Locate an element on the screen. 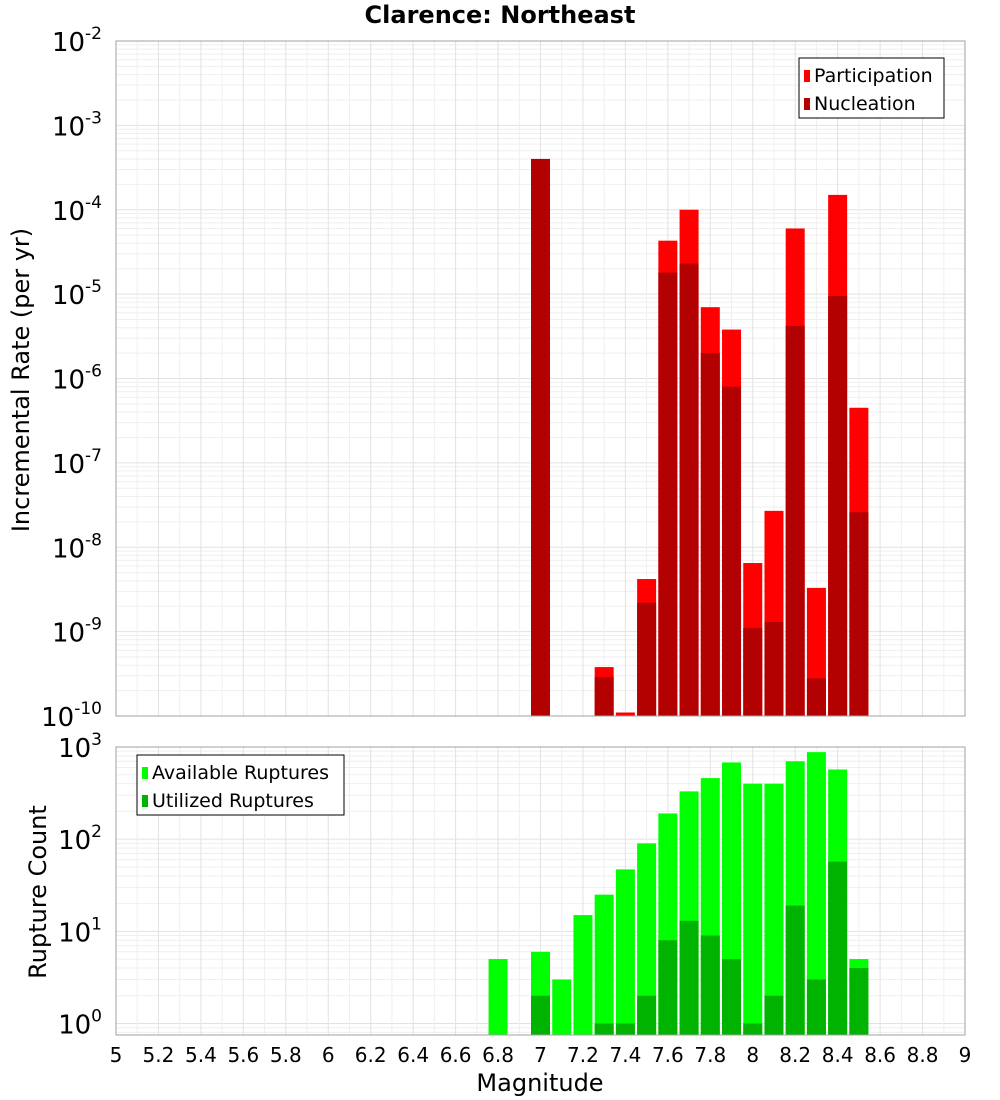  x-tick-label: 5.8 is located at coordinates (286, 1055).